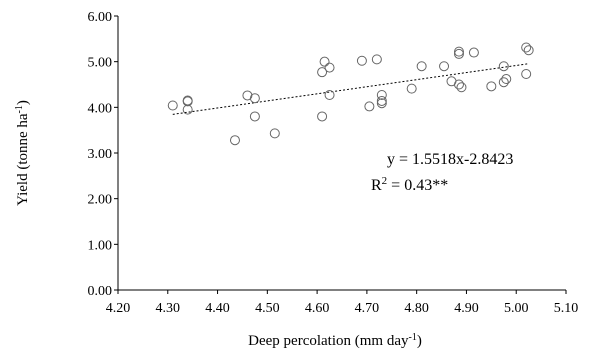  I want to click on x-tick-label: 5.10, so click(566, 308).